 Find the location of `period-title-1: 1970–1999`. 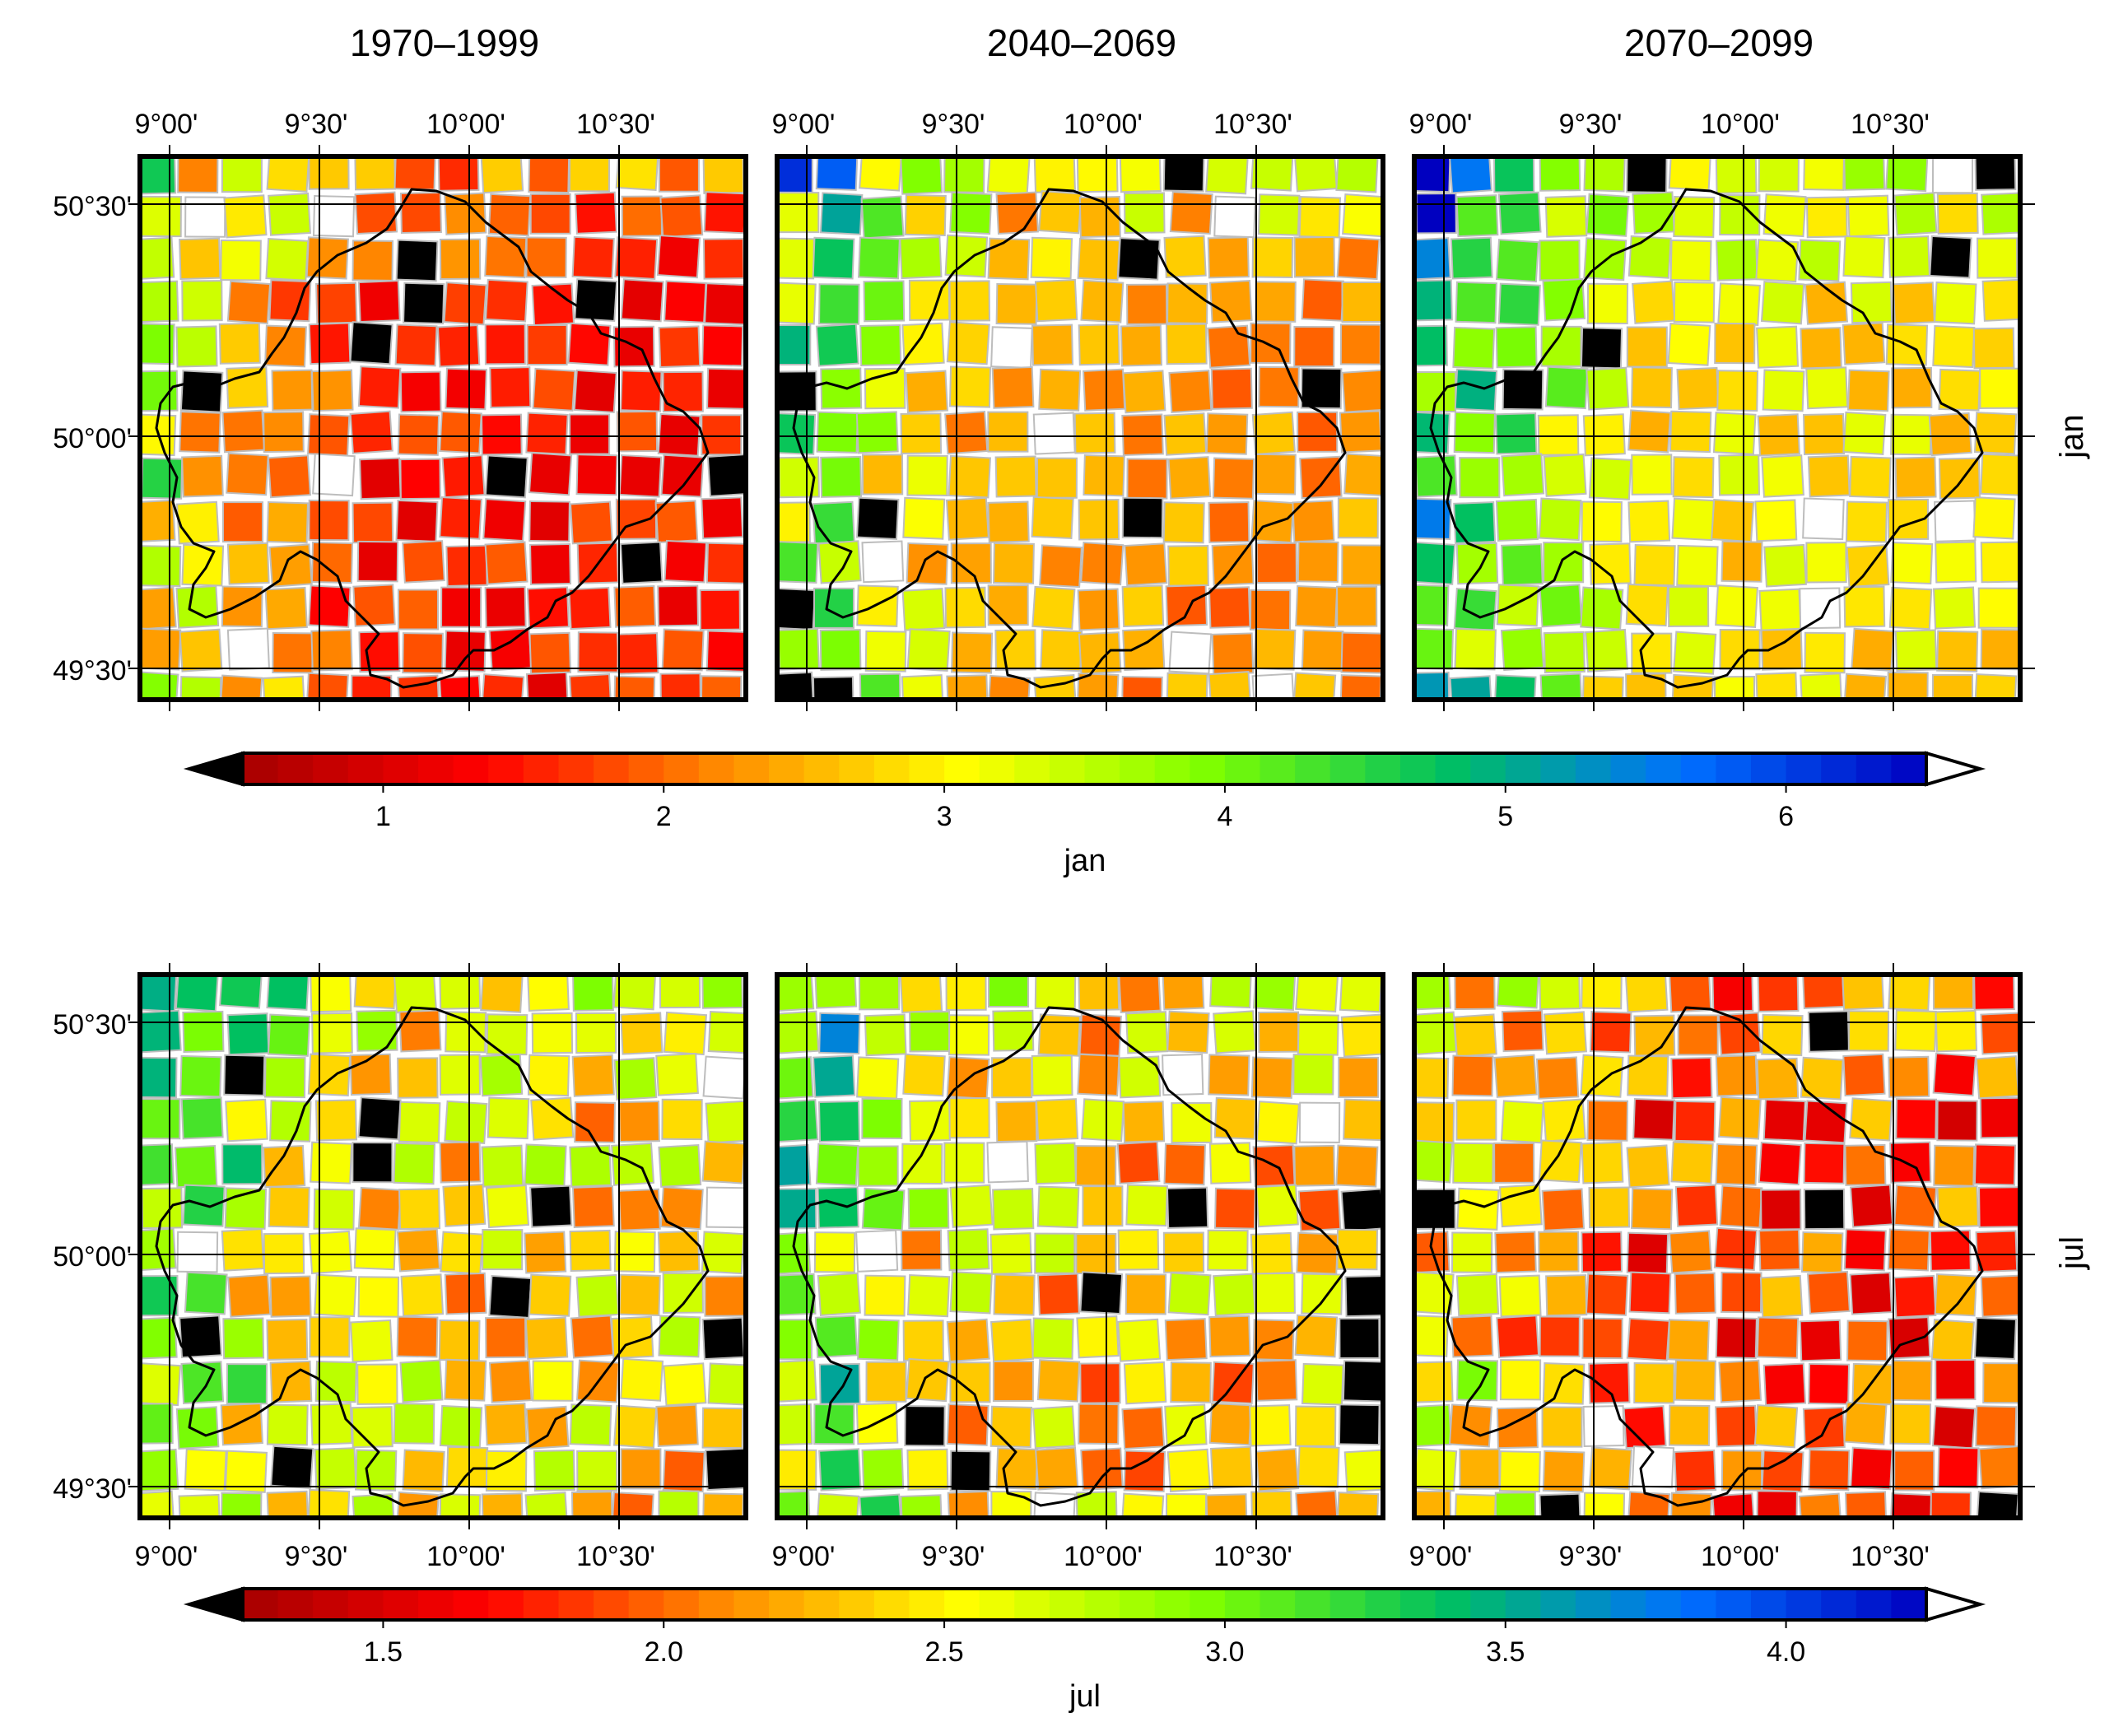

period-title-1: 1970–1999 is located at coordinates (444, 42).